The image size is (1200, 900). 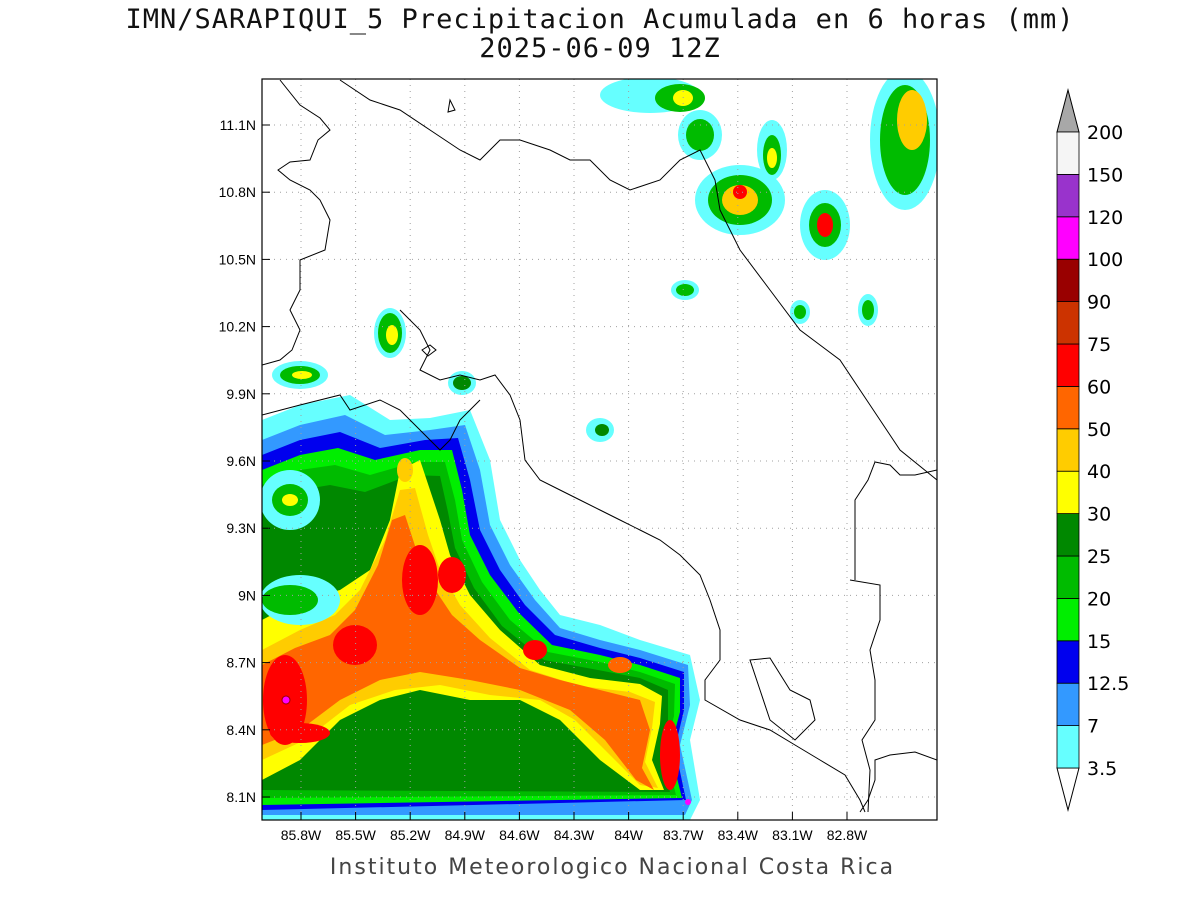 I want to click on colorbar-label: 7, so click(x=1093, y=727).